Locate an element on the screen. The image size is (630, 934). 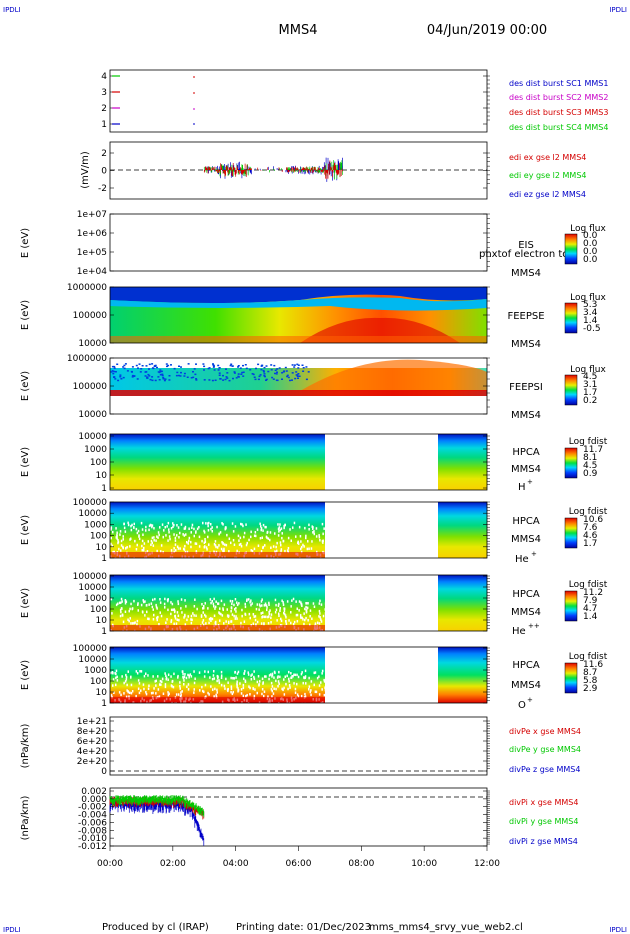
hpca-hepp-species: He is located at coordinates (519, 631).